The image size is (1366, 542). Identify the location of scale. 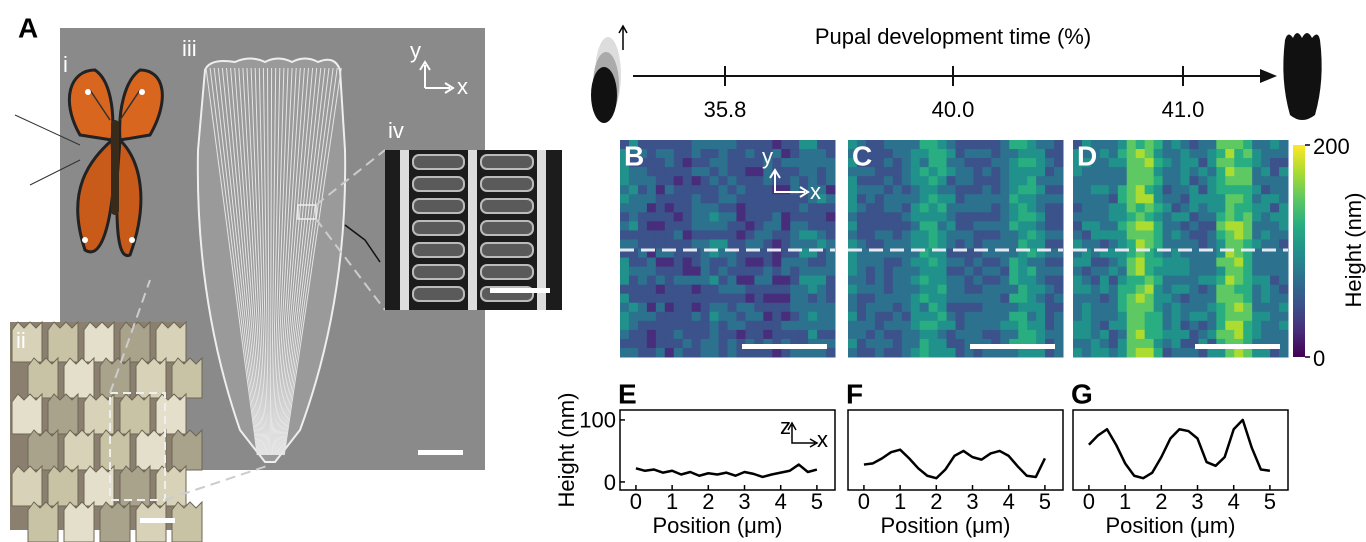
(115, 377).